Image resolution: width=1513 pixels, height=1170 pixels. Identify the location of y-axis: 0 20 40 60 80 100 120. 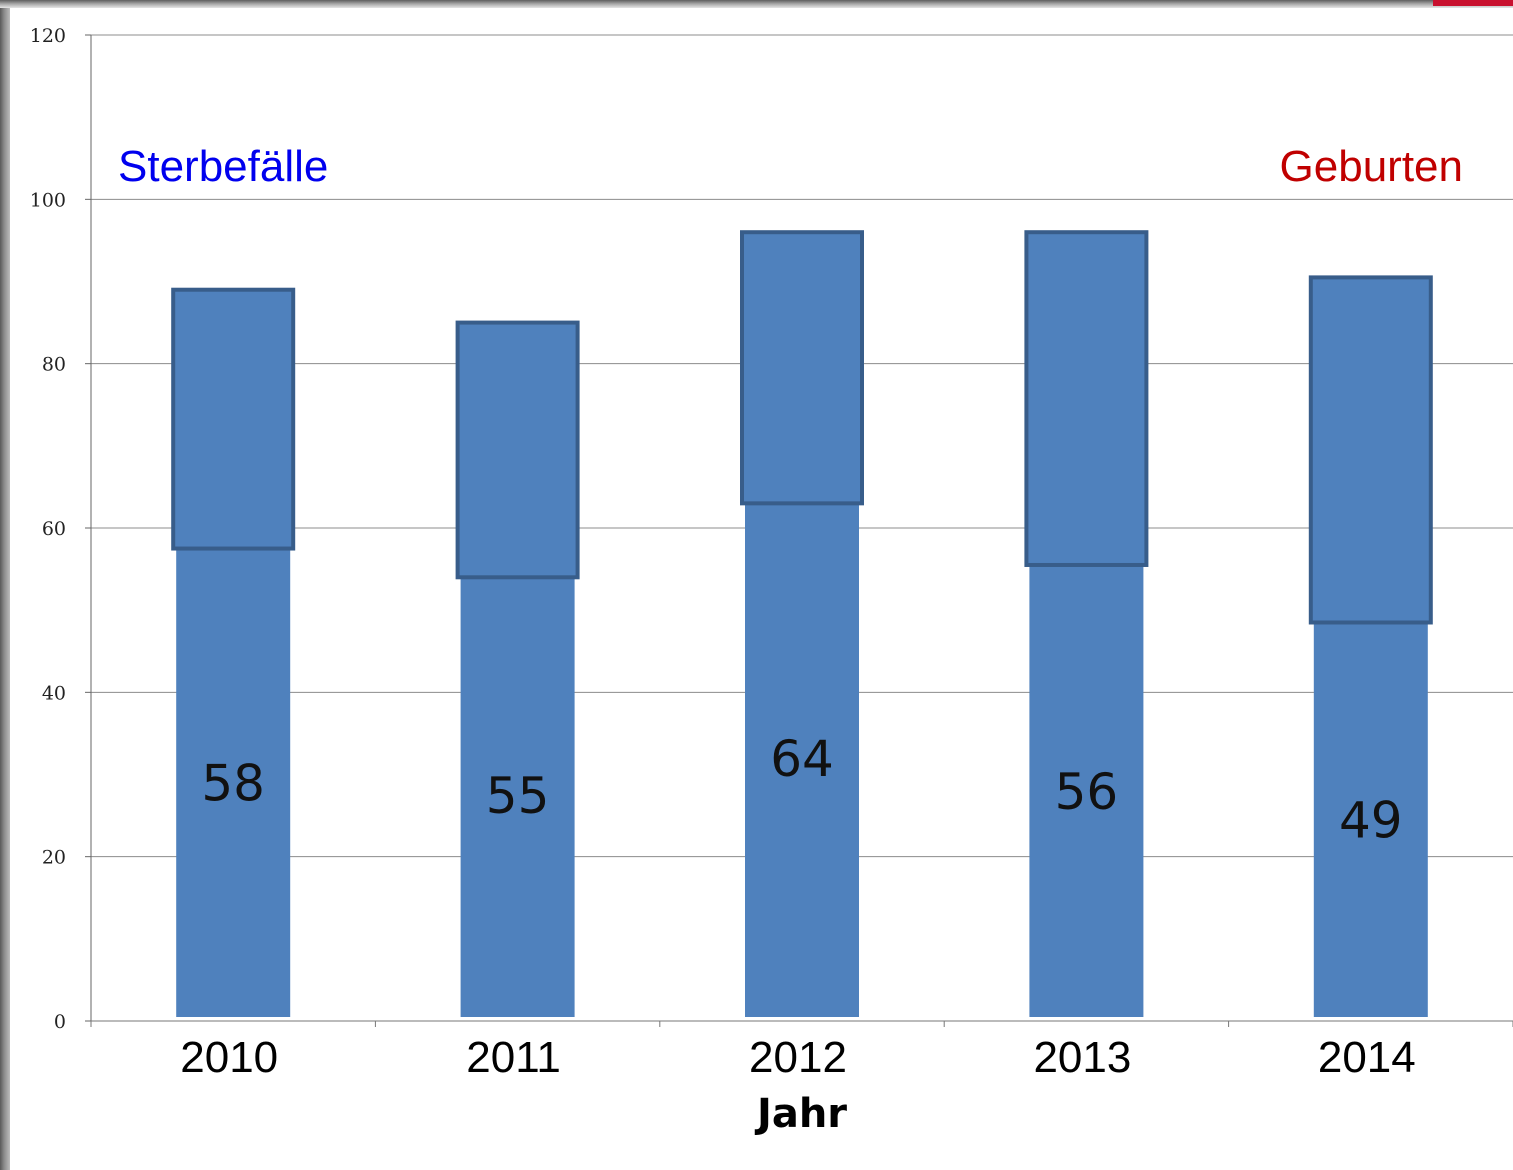
(61, 529).